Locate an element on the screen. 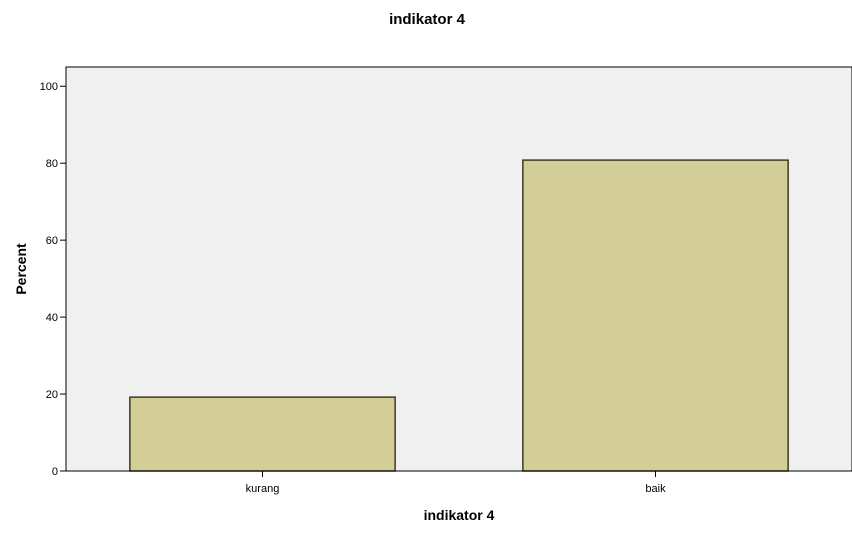 This screenshot has height=534, width=852. chart-title: indikator 4 is located at coordinates (427, 19).